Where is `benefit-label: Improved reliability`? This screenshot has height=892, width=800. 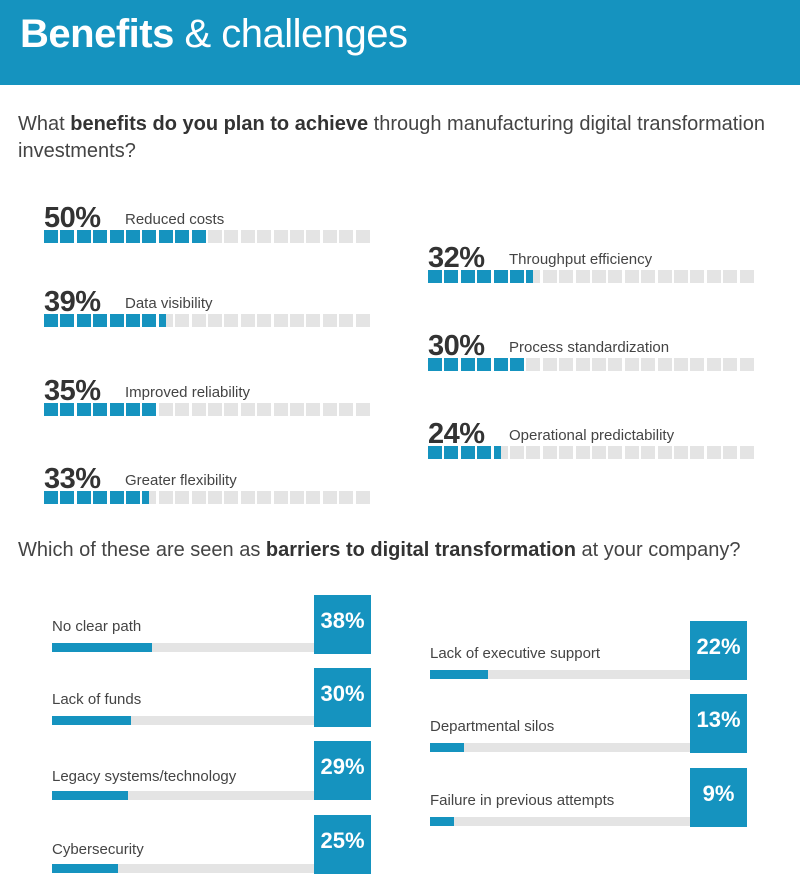
benefit-label: Improved reliability is located at coordinates (188, 392).